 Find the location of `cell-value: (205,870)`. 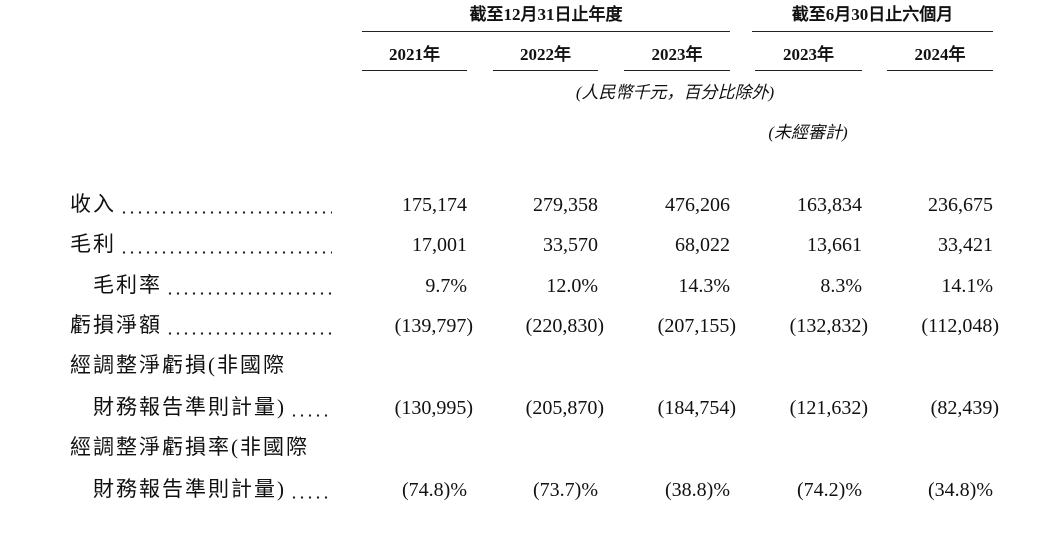

cell-value: (205,870) is located at coordinates (564, 408).